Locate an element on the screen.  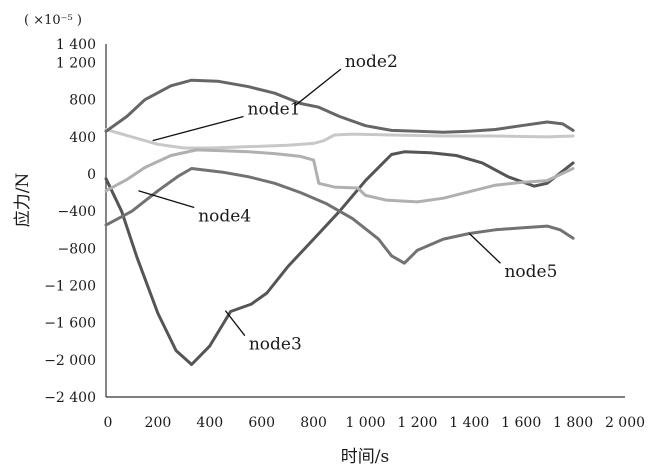
y-tick-label: −800 is located at coordinates (77, 249).